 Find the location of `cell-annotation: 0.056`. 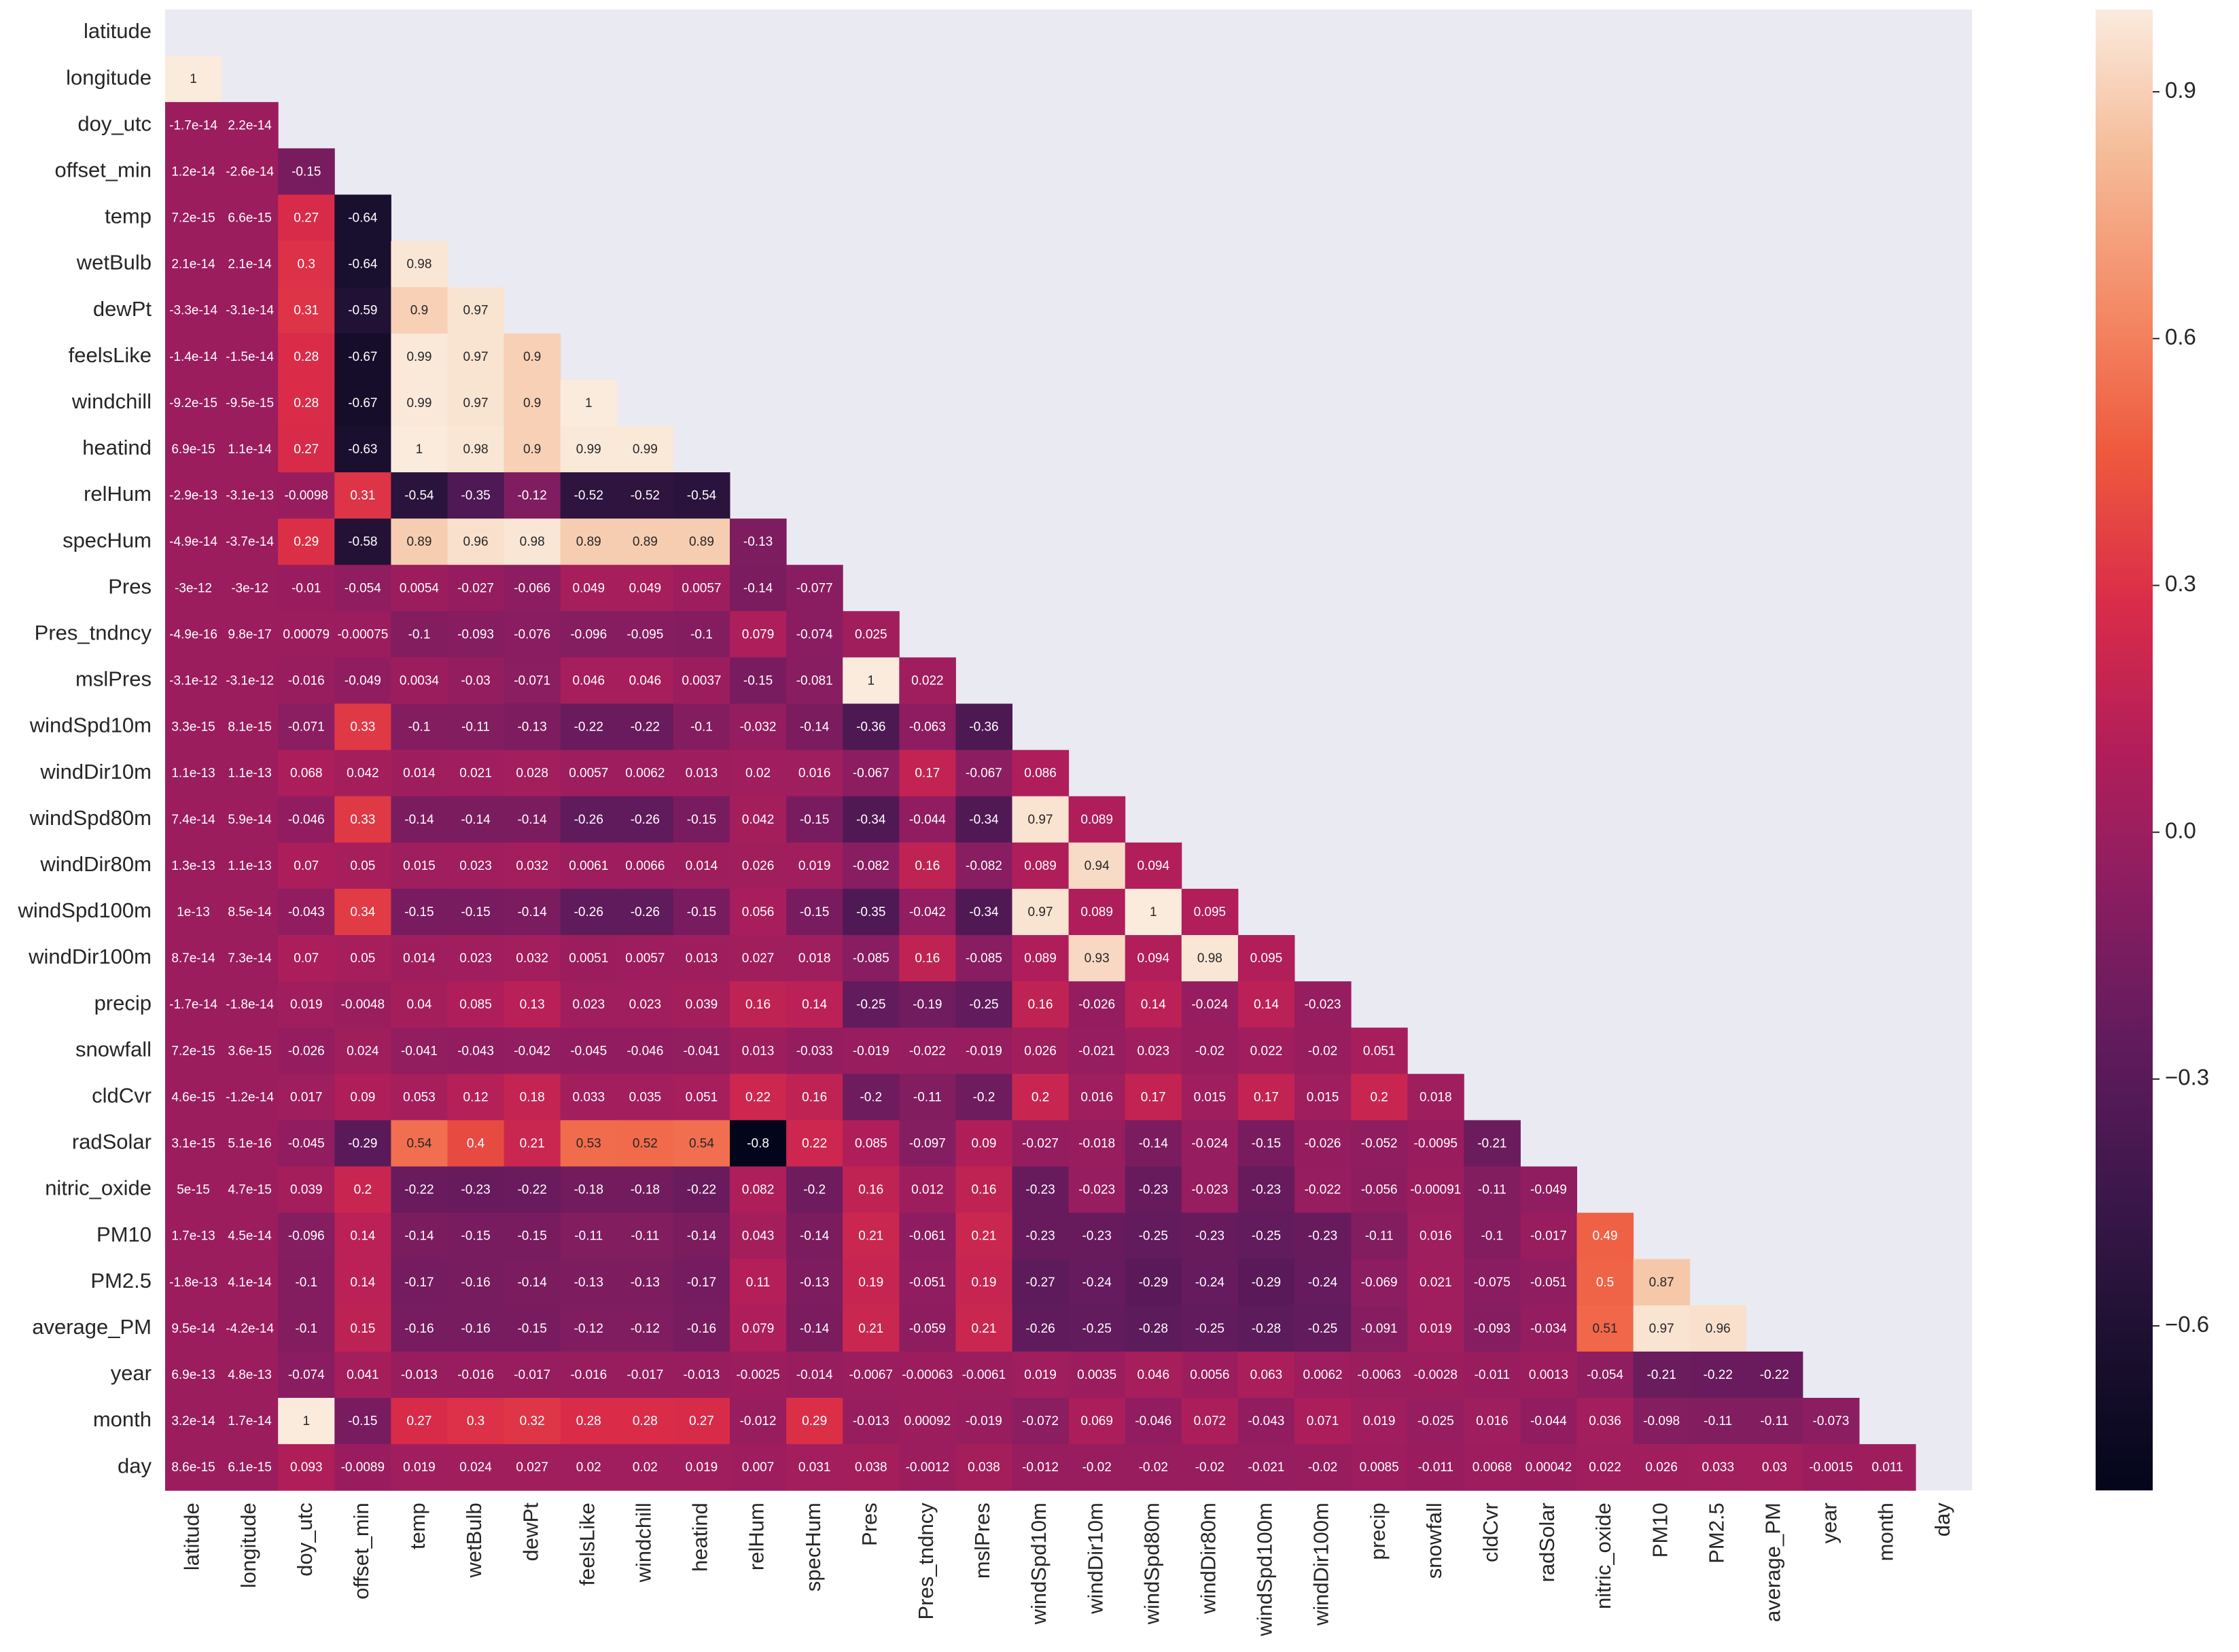

cell-annotation: 0.056 is located at coordinates (758, 912).